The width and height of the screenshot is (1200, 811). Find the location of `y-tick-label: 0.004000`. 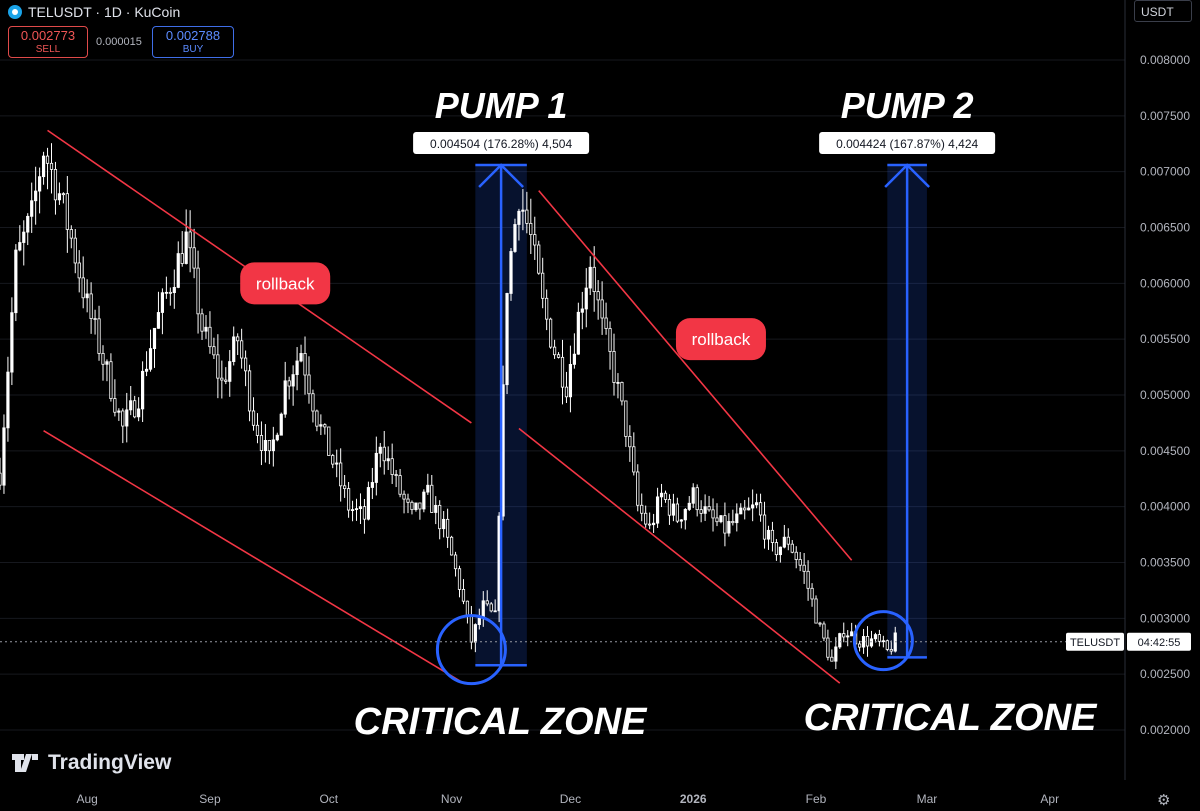

y-tick-label: 0.004000 is located at coordinates (1165, 507).